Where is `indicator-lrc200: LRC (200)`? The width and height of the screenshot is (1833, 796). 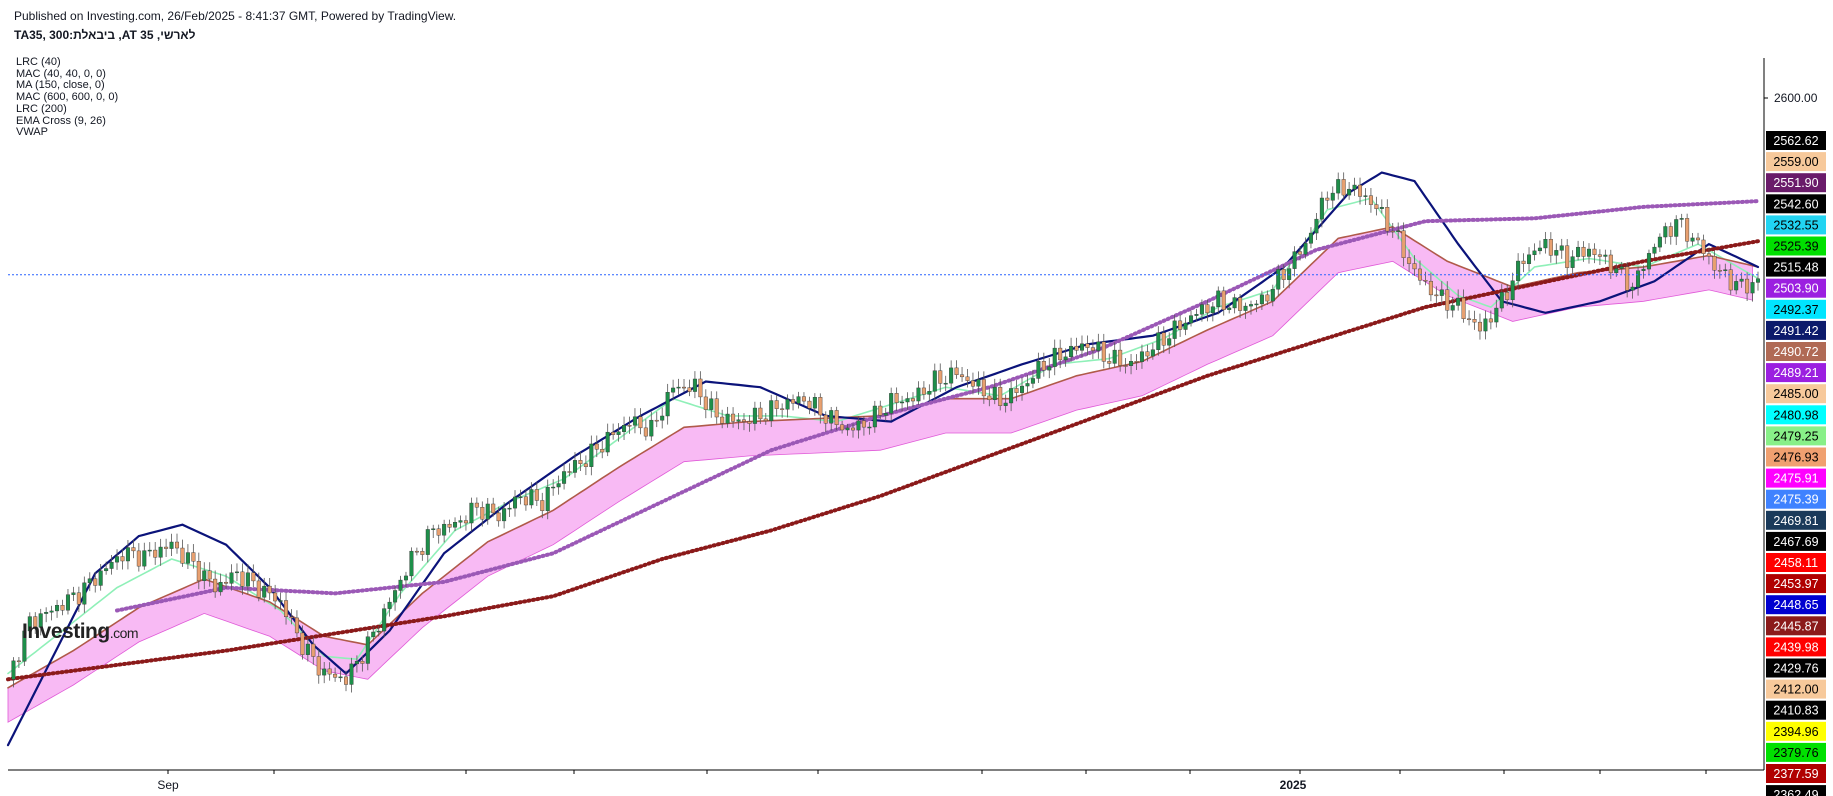 indicator-lrc200: LRC (200) is located at coordinates (41, 108).